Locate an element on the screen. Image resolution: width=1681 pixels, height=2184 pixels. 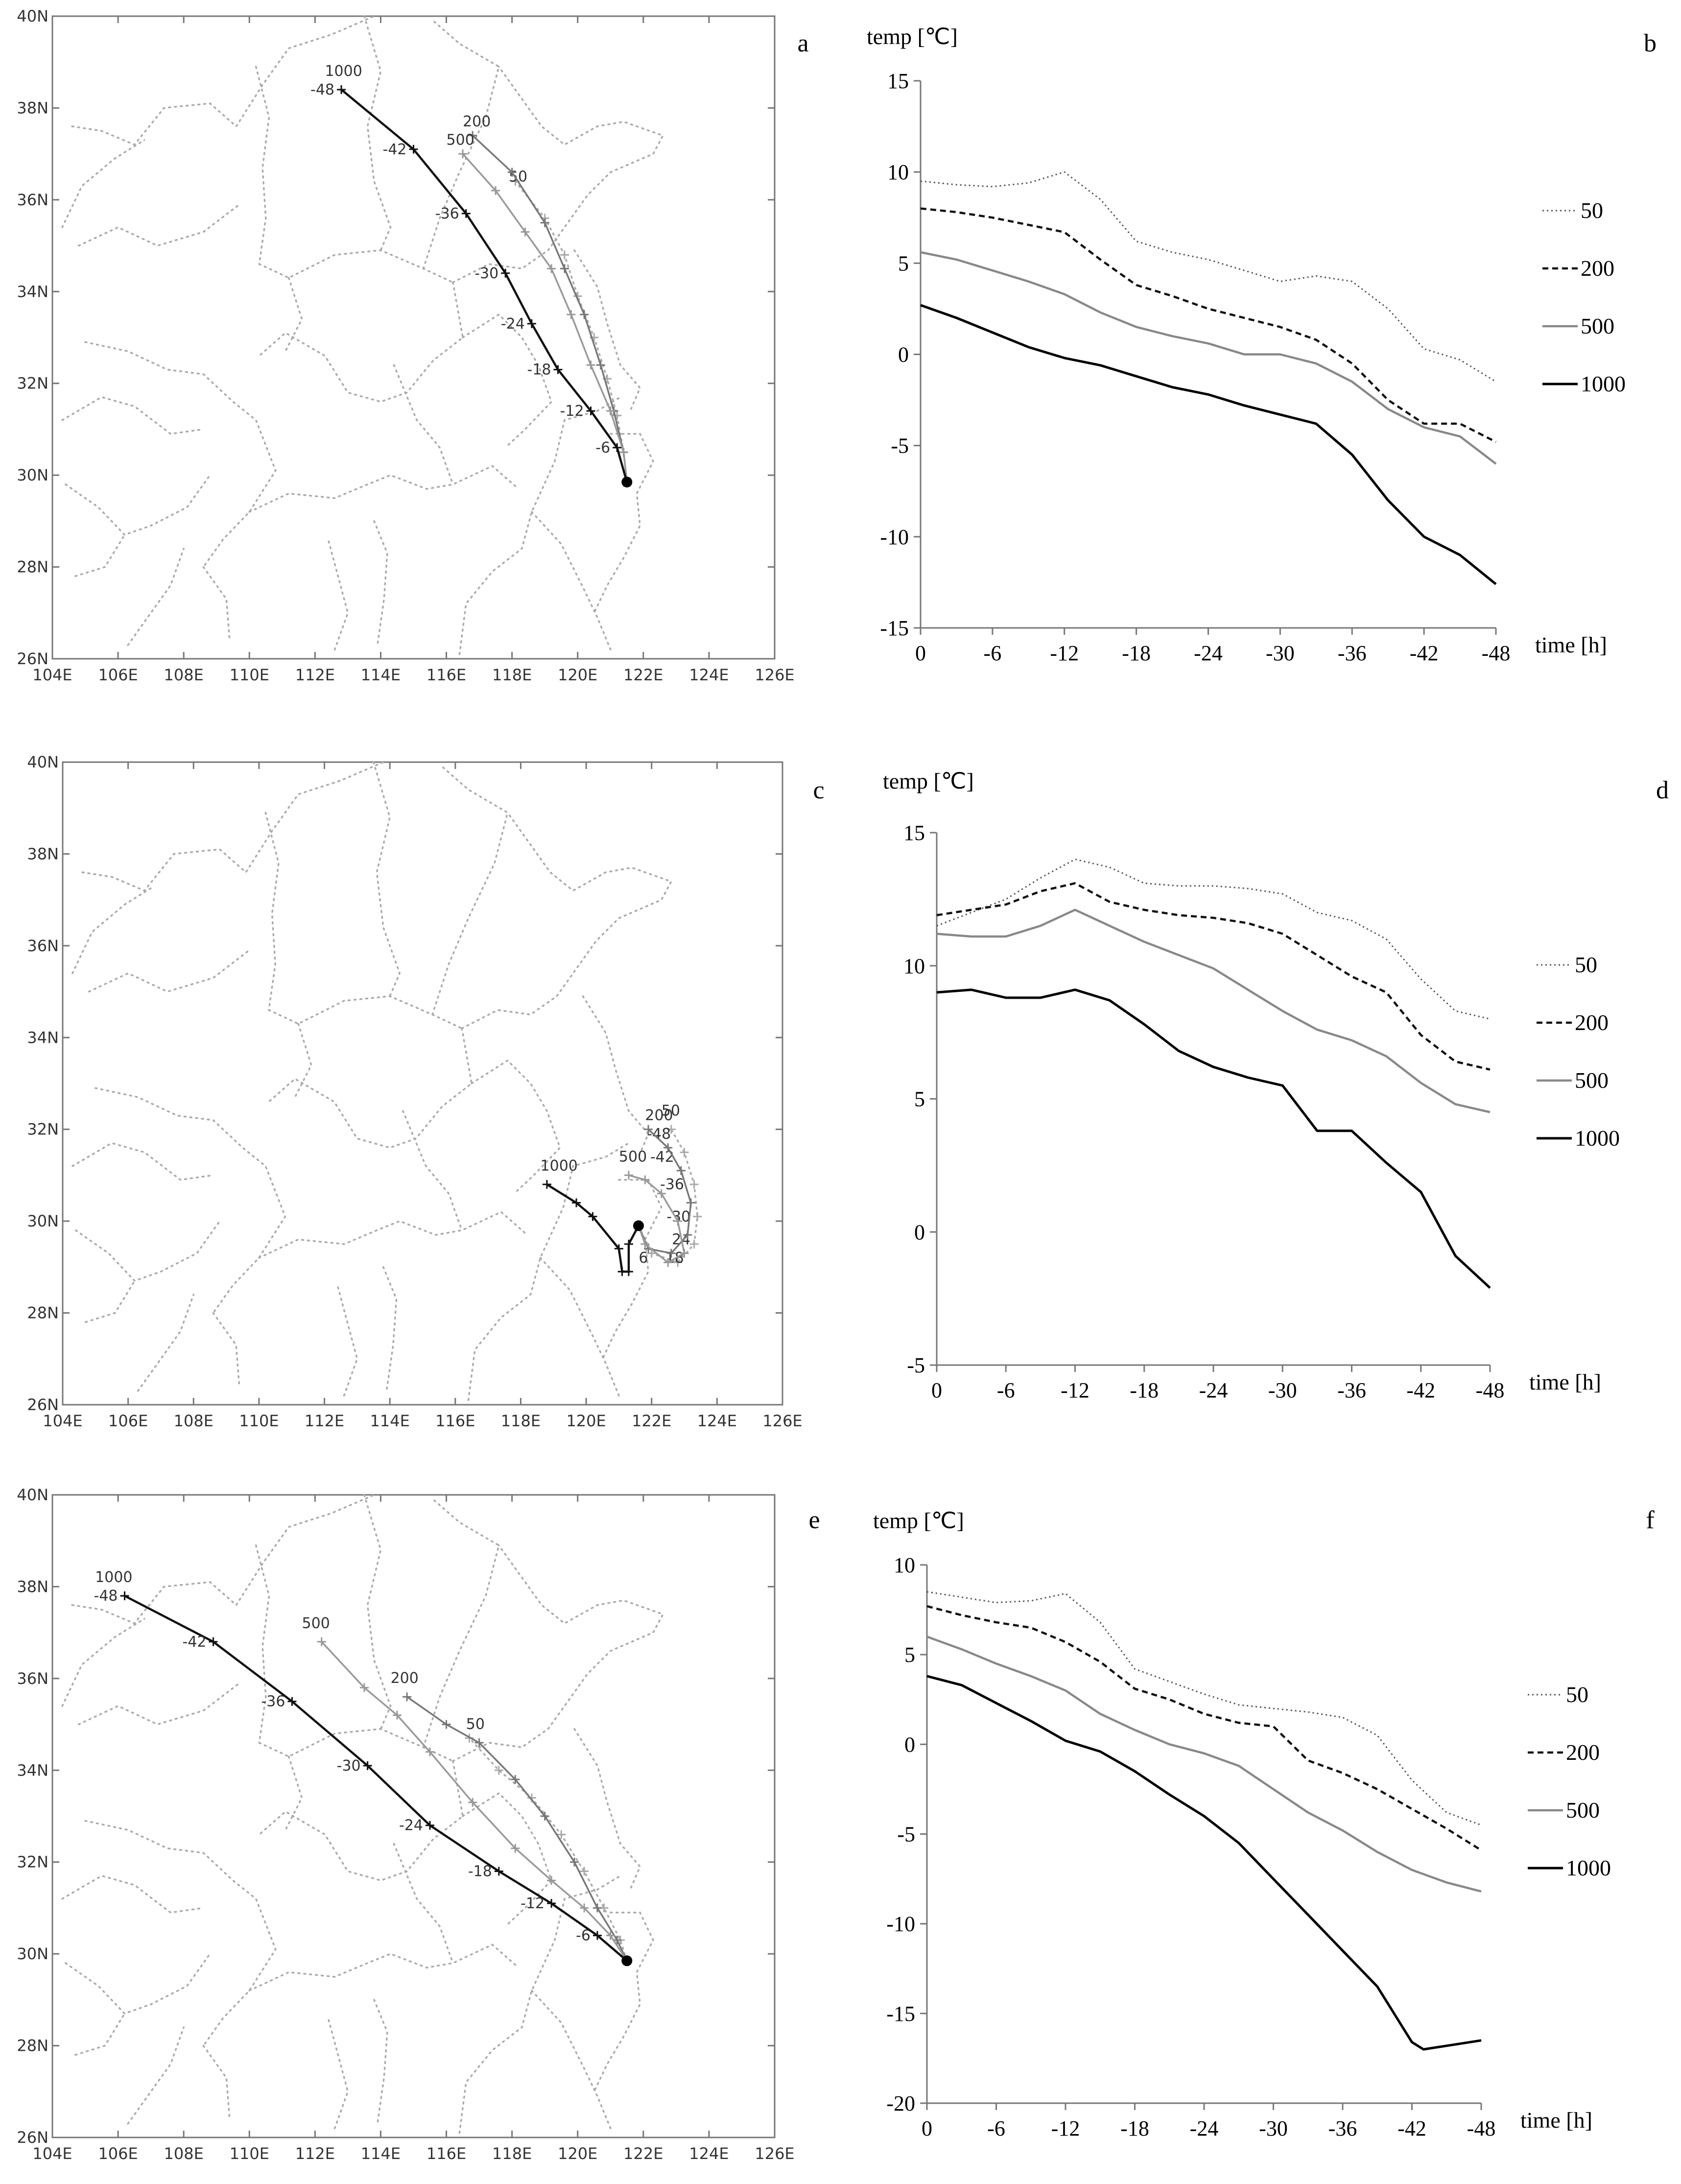
legend-label-1000: 1000 is located at coordinates (1603, 383).